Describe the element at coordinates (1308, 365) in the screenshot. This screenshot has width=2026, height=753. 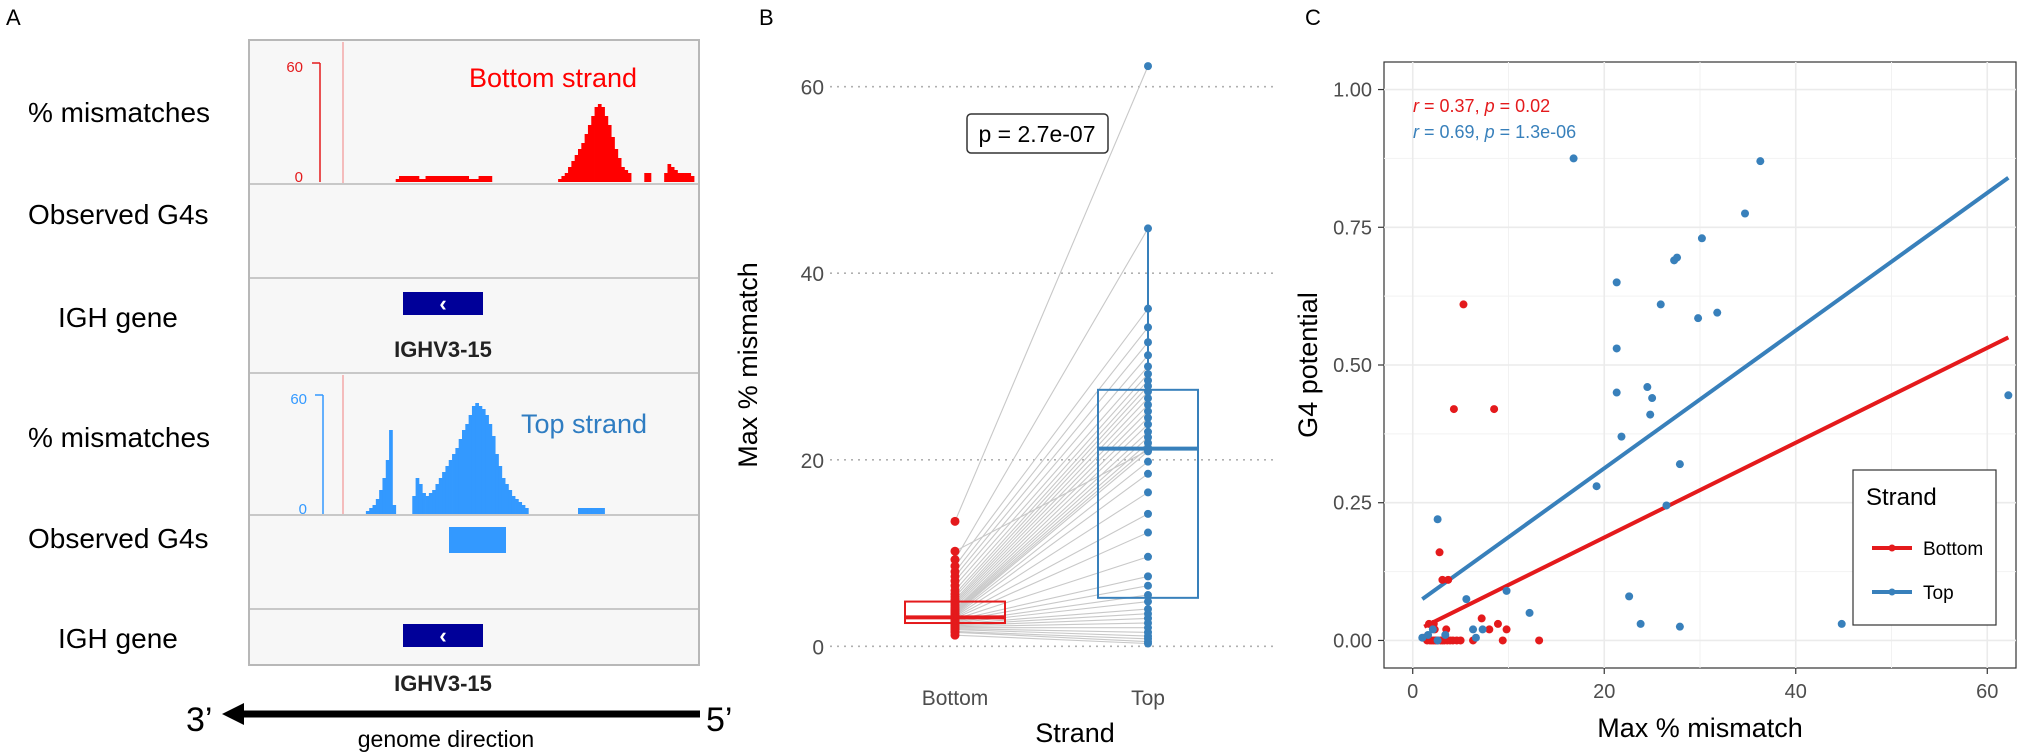
I see `scatter-y-axis-title: G4 potential` at that location.